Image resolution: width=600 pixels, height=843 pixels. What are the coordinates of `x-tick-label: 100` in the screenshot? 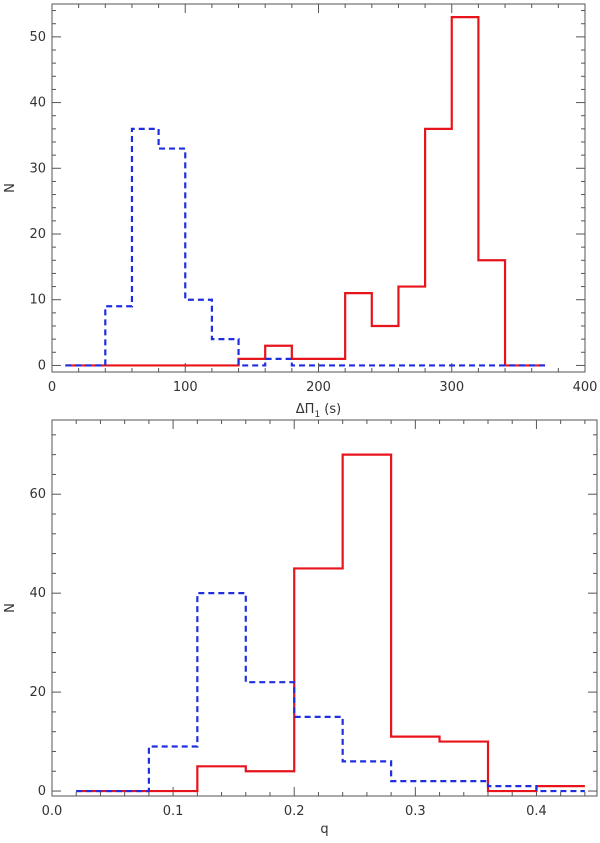 It's located at (185, 387).